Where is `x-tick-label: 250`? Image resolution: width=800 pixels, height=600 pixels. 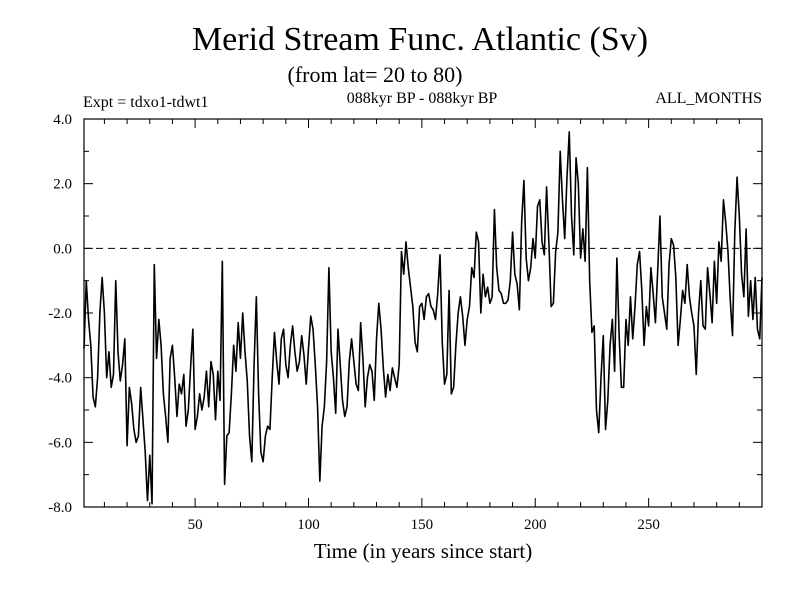 x-tick-label: 250 is located at coordinates (648, 525).